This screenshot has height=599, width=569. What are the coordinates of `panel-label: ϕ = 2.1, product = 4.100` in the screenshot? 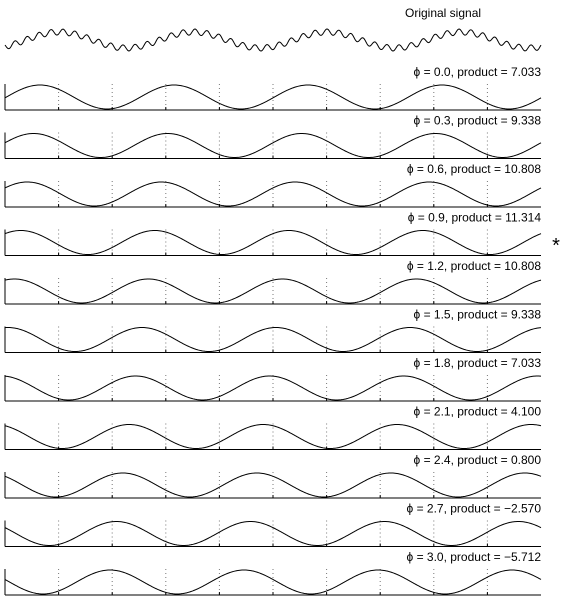 It's located at (478, 412).